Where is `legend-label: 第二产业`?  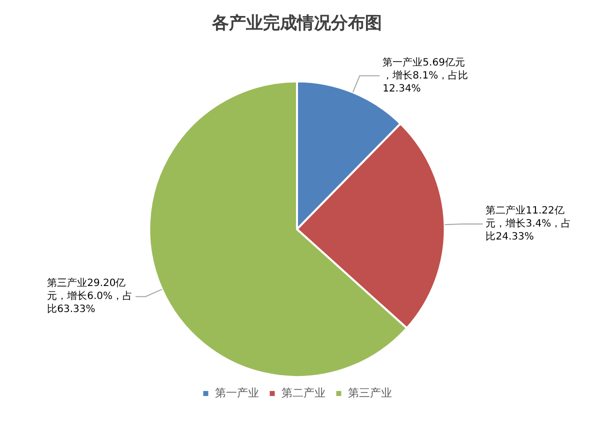 legend-label: 第二产业 is located at coordinates (303, 393).